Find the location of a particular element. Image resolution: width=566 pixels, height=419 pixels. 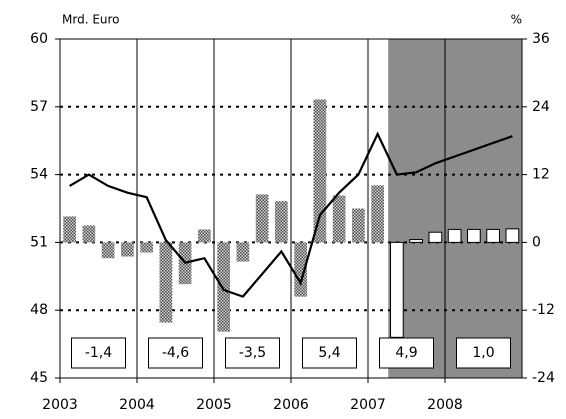

annotation: -3,5 is located at coordinates (252, 353).